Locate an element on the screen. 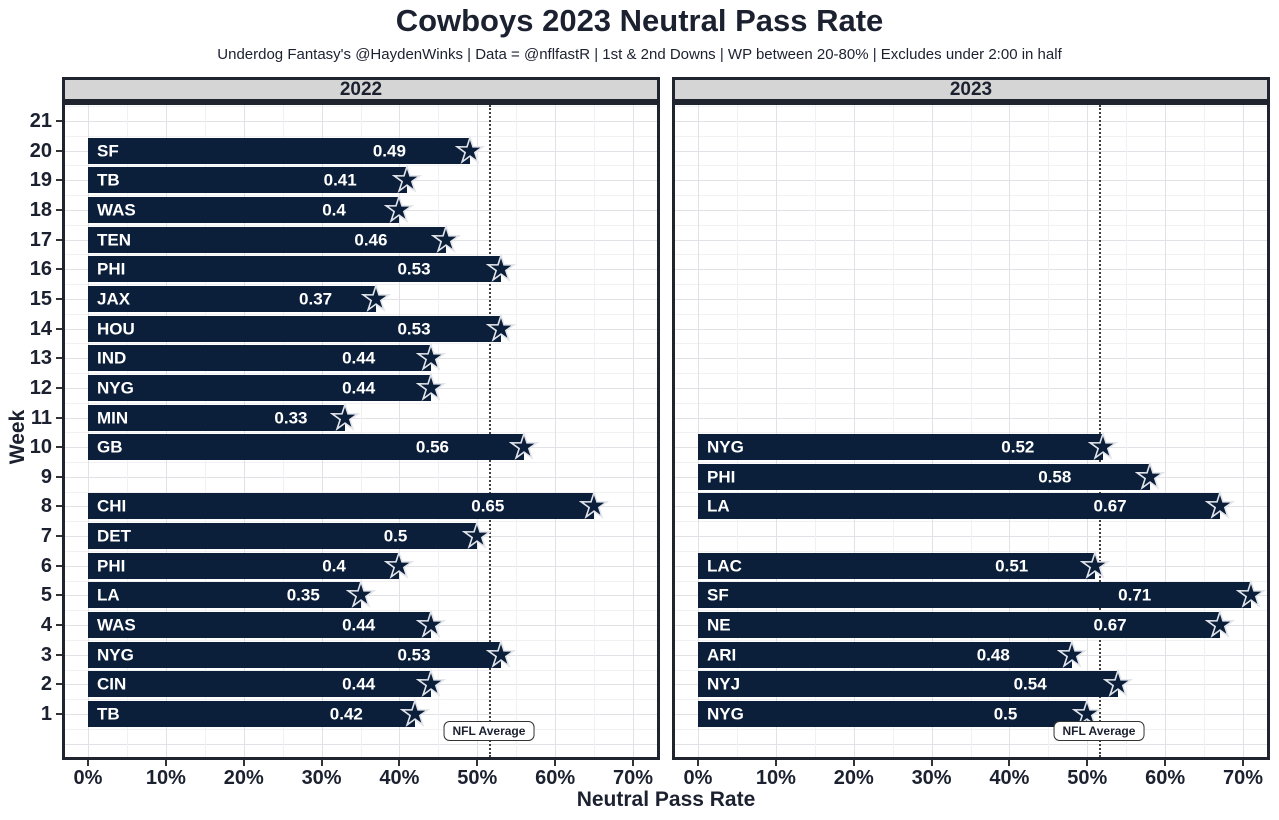 Image resolution: width=1279 pixels, height=820 pixels. bar-team-label: NE is located at coordinates (719, 625).